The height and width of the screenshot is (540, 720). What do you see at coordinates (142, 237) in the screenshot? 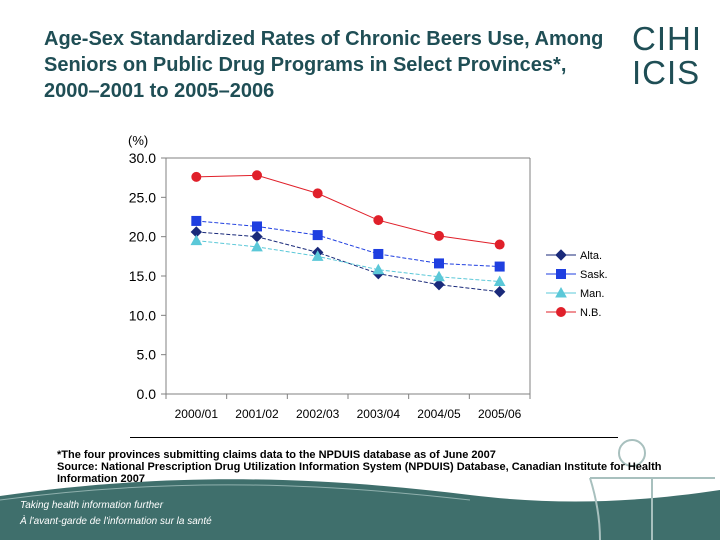
I see `y-tick-label: 20.0` at bounding box center [142, 237].